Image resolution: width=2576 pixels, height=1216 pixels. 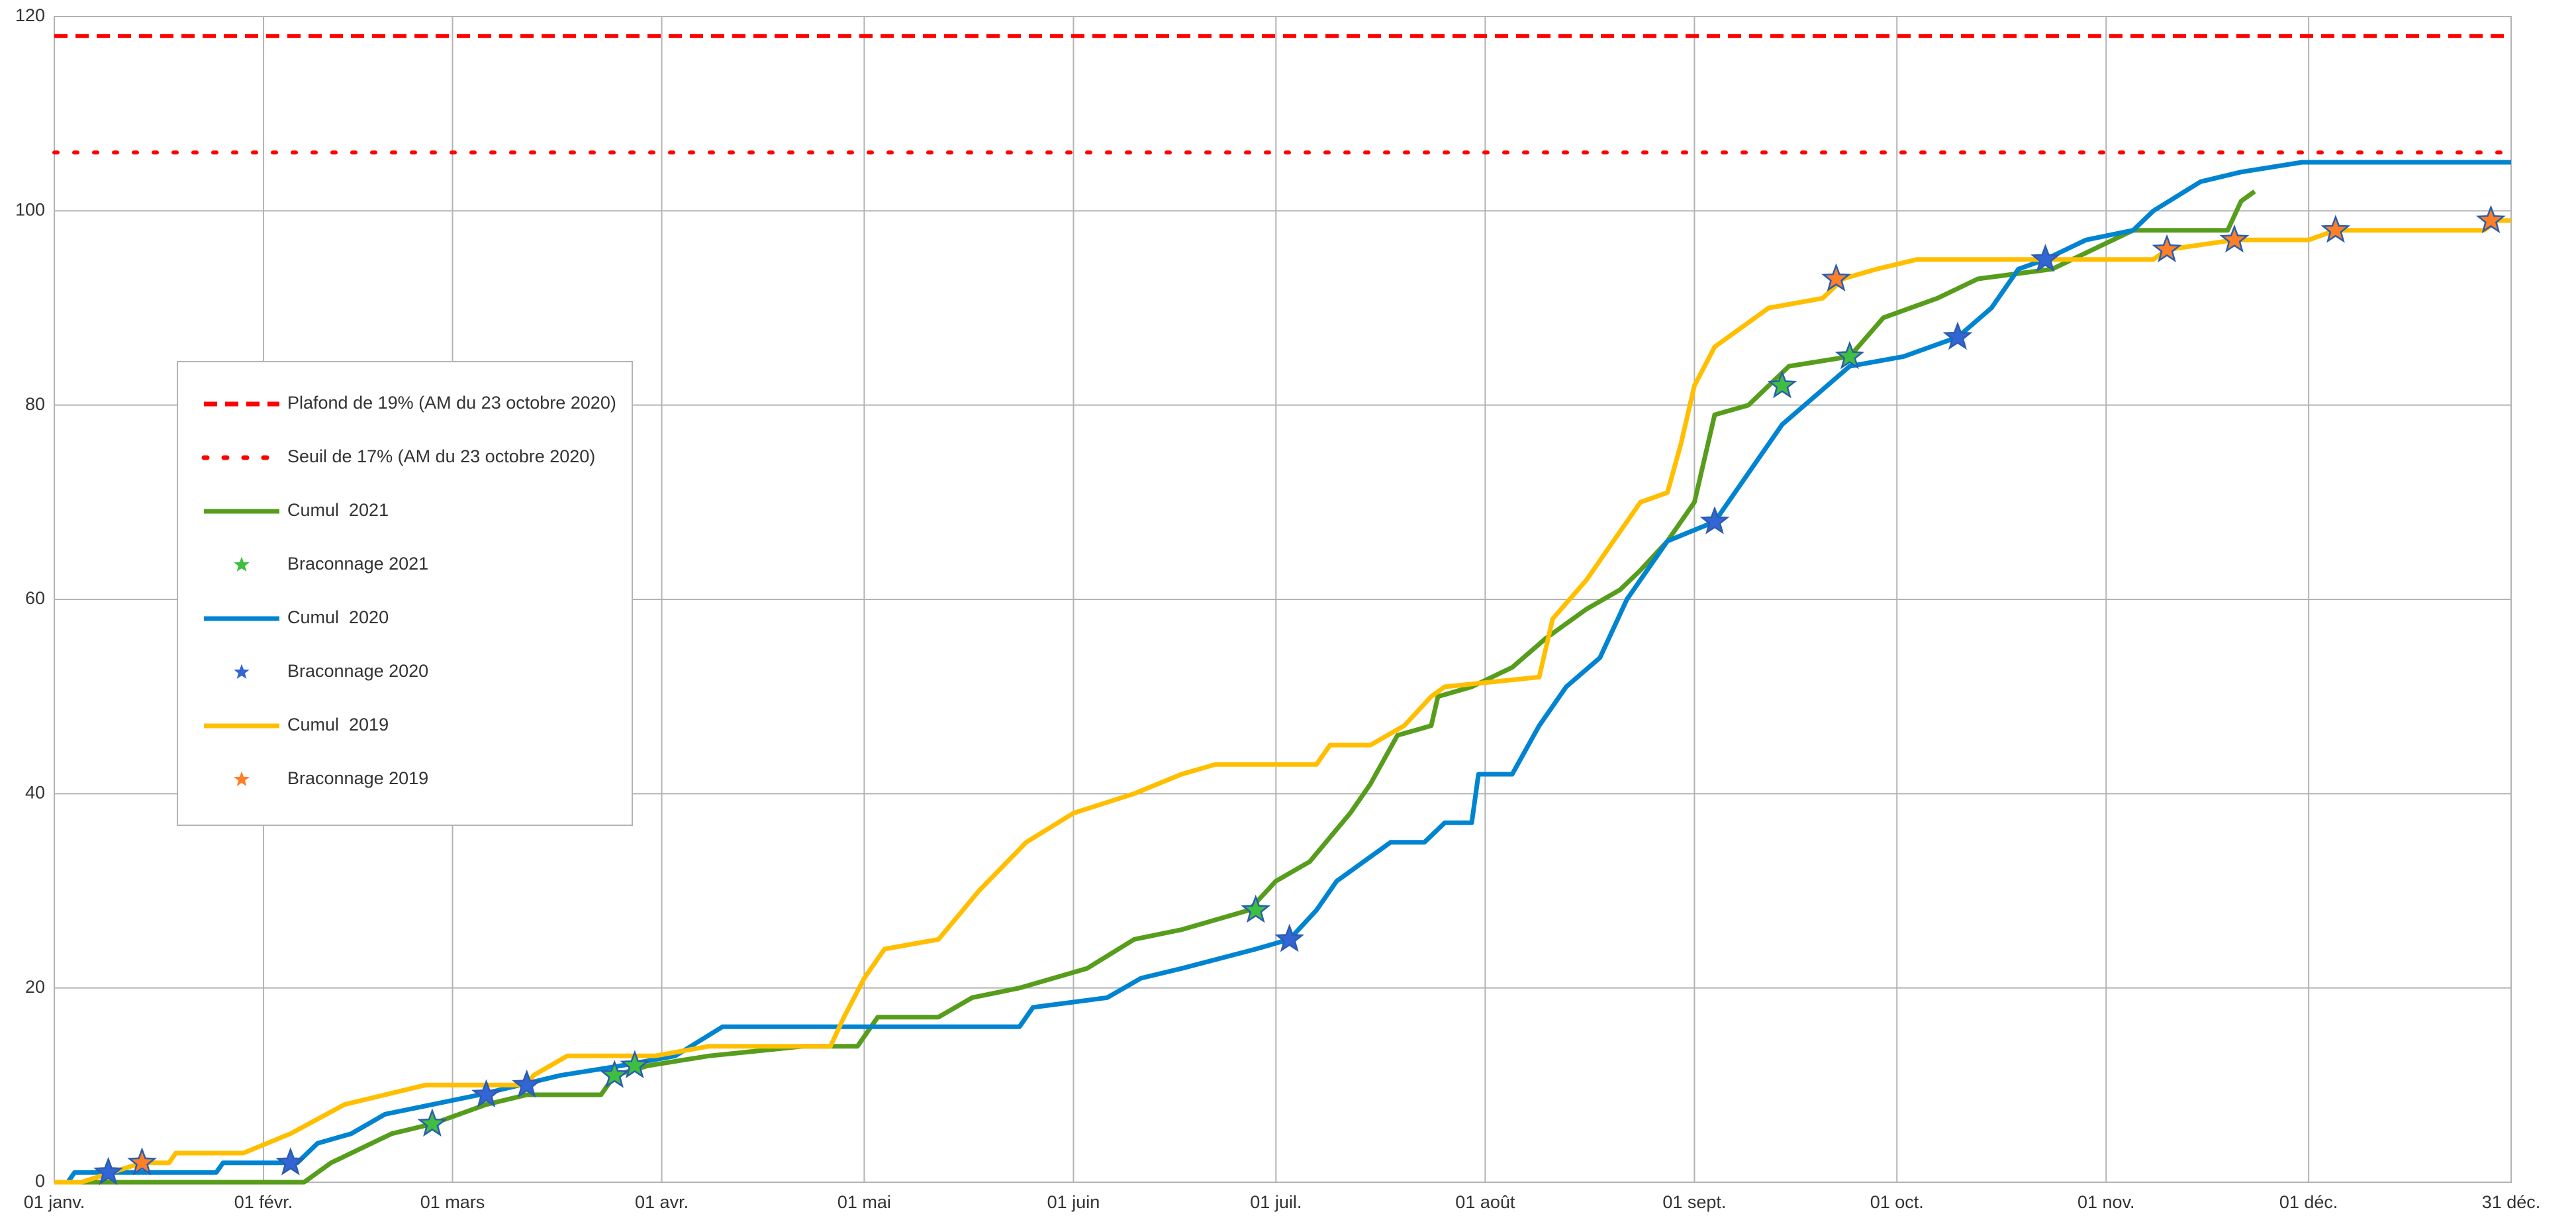 I want to click on legend-label: Cumul 2021, so click(x=338, y=510).